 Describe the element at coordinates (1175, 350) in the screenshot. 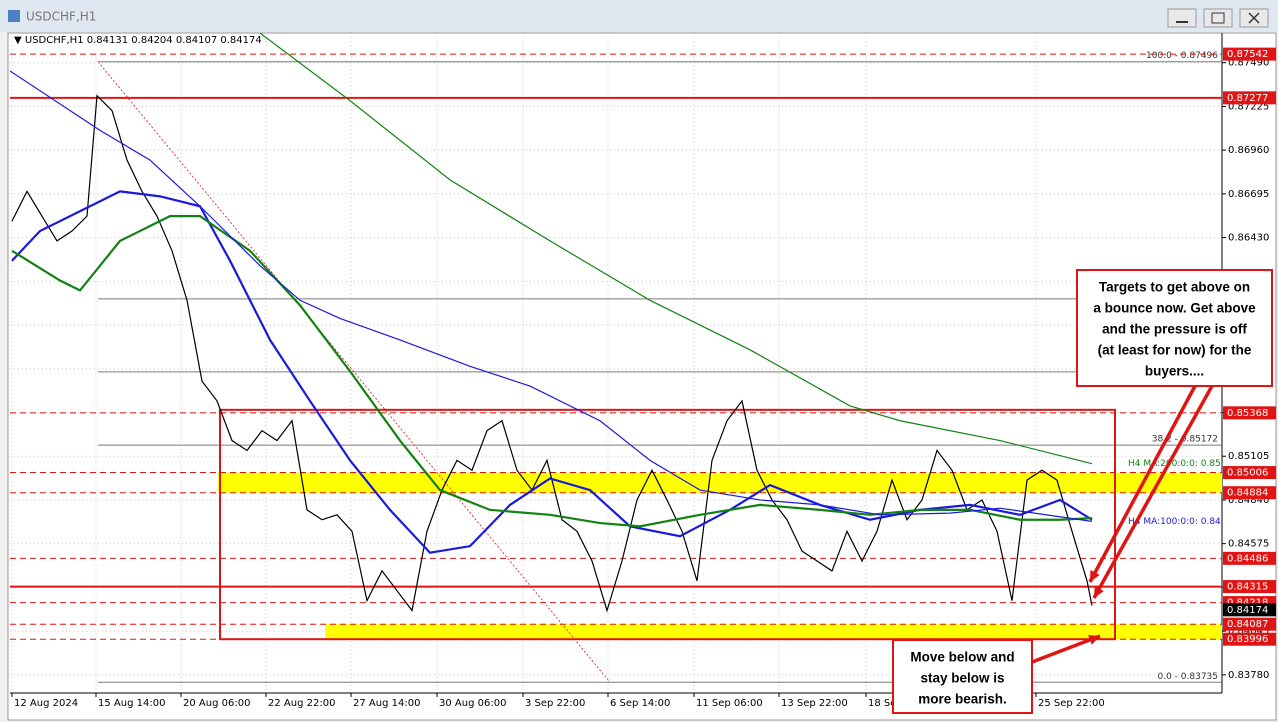

I see `callout-text: (at least for now) for the` at that location.